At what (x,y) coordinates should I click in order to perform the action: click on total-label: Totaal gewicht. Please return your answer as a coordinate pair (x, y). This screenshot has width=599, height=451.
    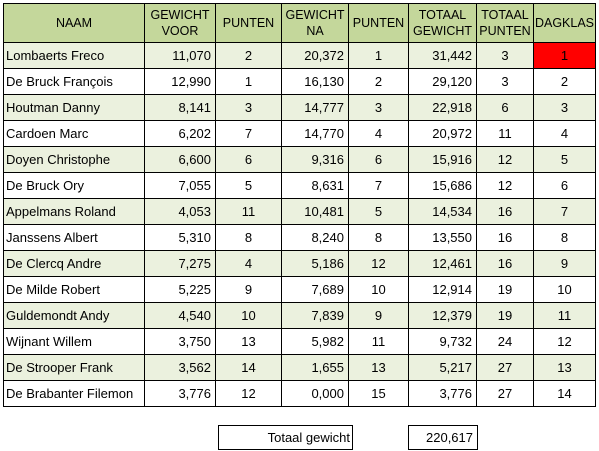
    Looking at the image, I should click on (308, 437).